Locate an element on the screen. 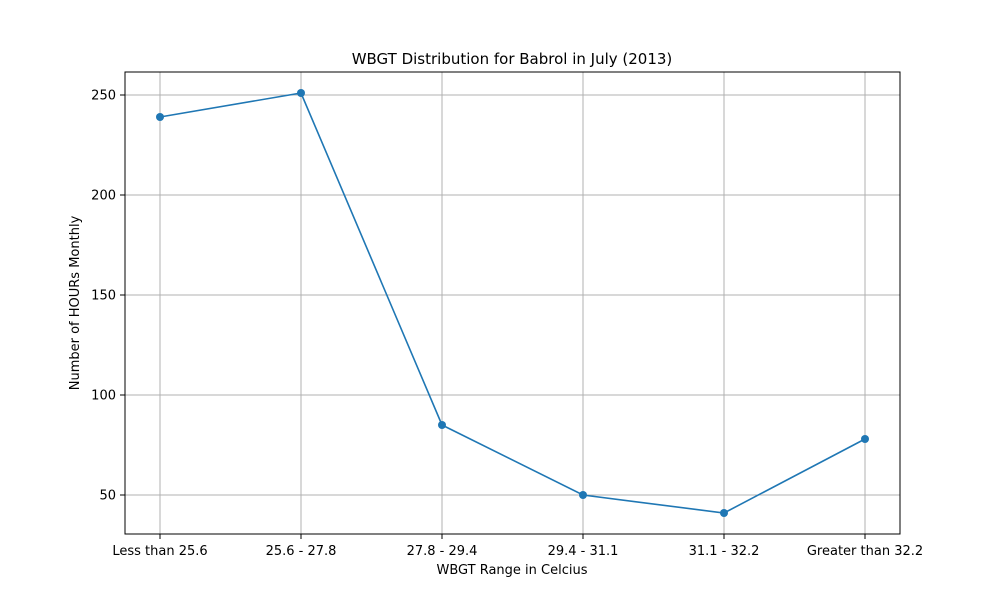 The image size is (1000, 604). x-tick-label: 25.6 - 27.8 is located at coordinates (301, 551).